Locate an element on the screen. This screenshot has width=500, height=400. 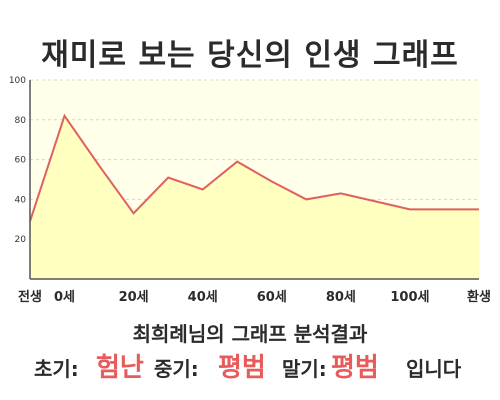
early-label: 초기: is located at coordinates (56, 369).